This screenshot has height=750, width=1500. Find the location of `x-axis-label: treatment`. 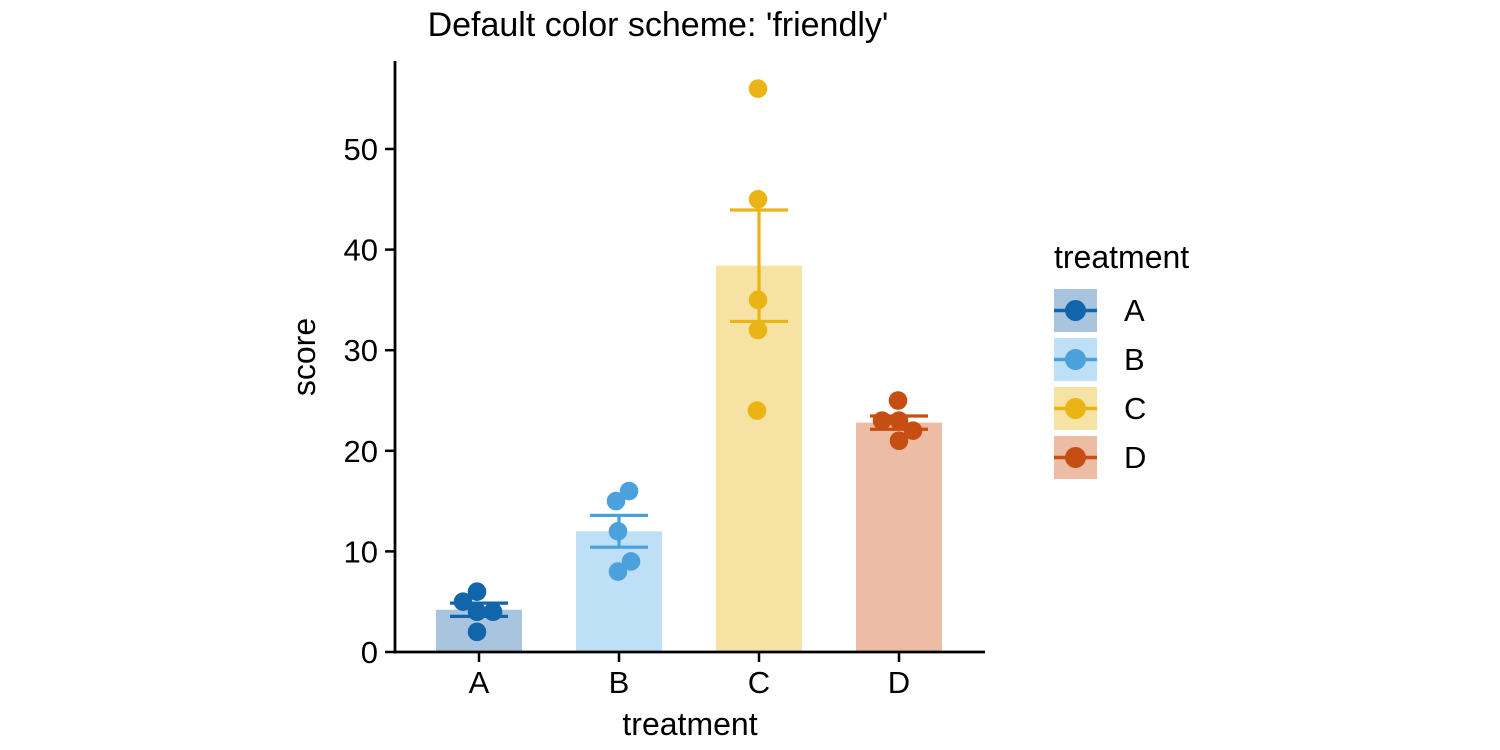

x-axis-label: treatment is located at coordinates (689, 724).